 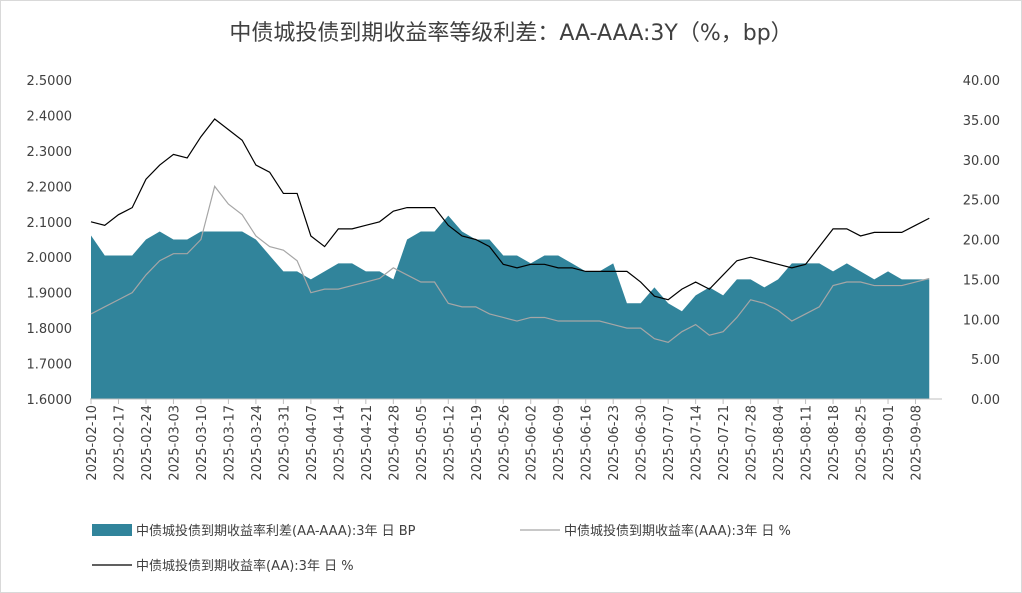 What do you see at coordinates (752, 443) in the screenshot?
I see `x-tick-label: 2025-07-28` at bounding box center [752, 443].